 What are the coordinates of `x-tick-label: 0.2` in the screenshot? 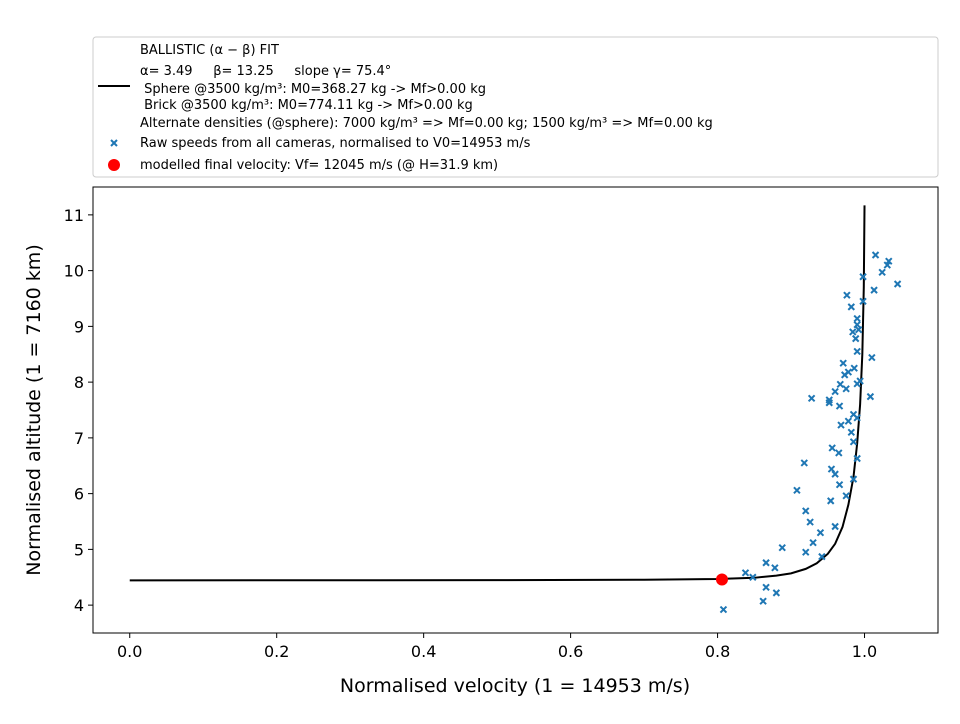 It's located at (276, 651).